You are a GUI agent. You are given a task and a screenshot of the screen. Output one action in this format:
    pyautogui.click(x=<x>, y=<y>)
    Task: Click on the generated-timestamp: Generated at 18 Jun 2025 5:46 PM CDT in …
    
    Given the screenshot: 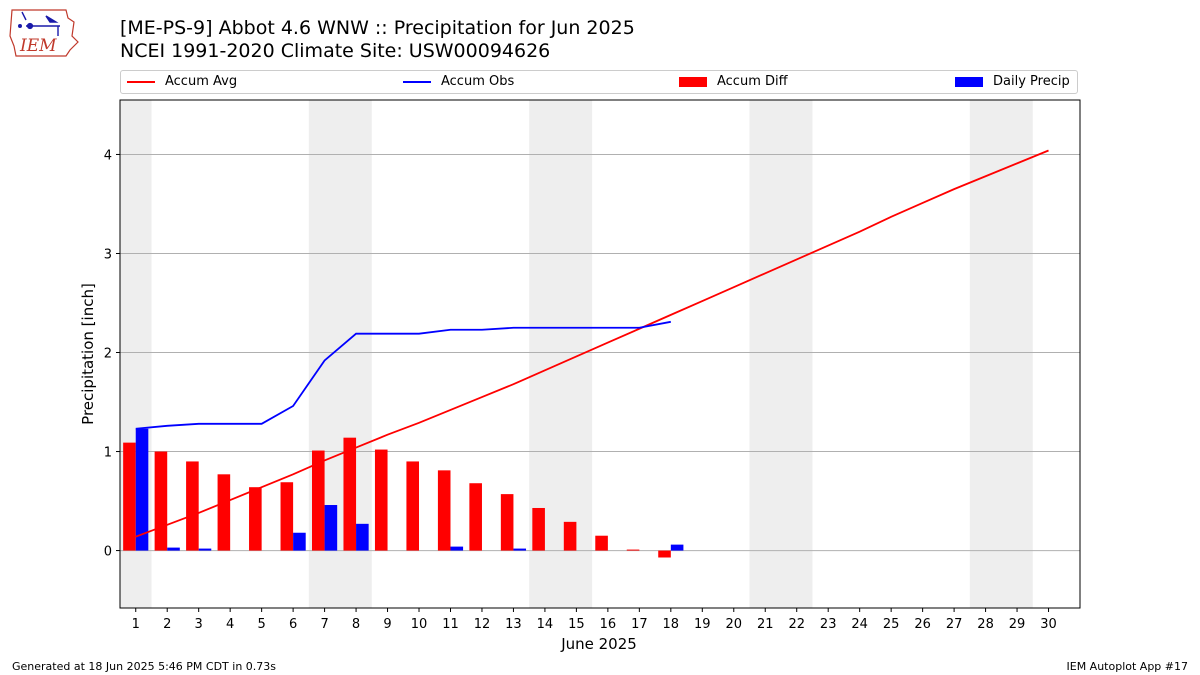 What is the action you would take?
    pyautogui.click(x=144, y=666)
    